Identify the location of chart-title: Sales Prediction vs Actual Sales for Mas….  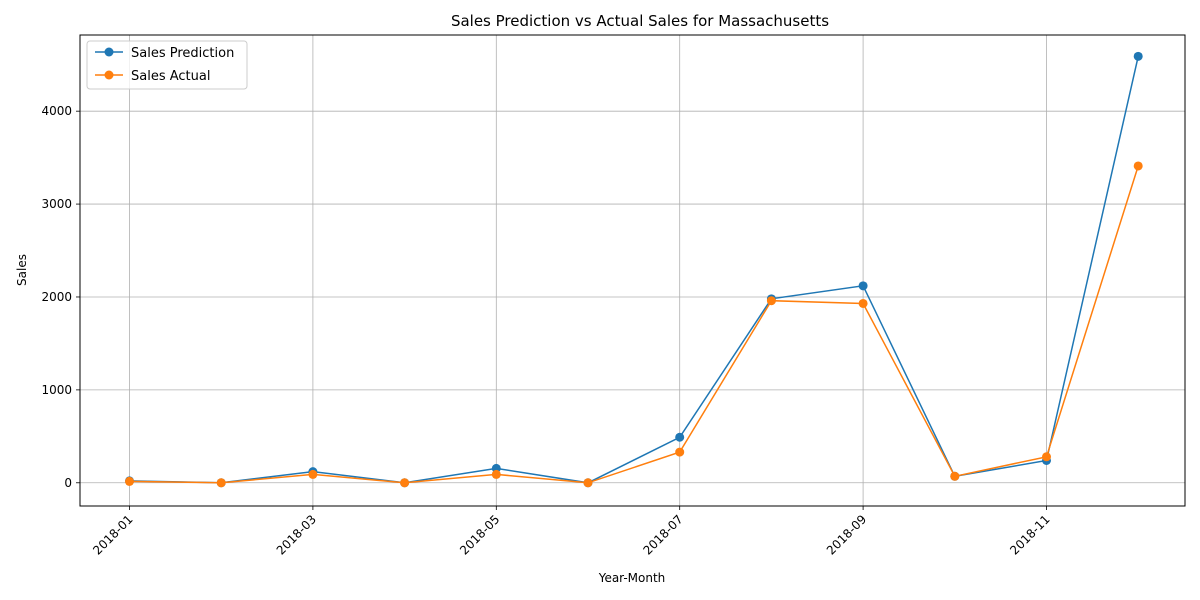
(640, 21).